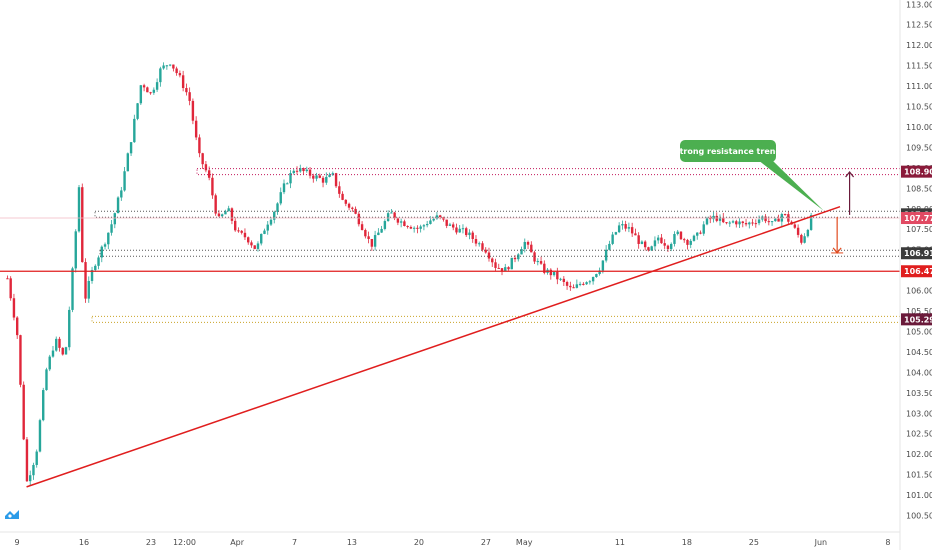  I want to click on price-tick-label: 111.500, so click(919, 66).